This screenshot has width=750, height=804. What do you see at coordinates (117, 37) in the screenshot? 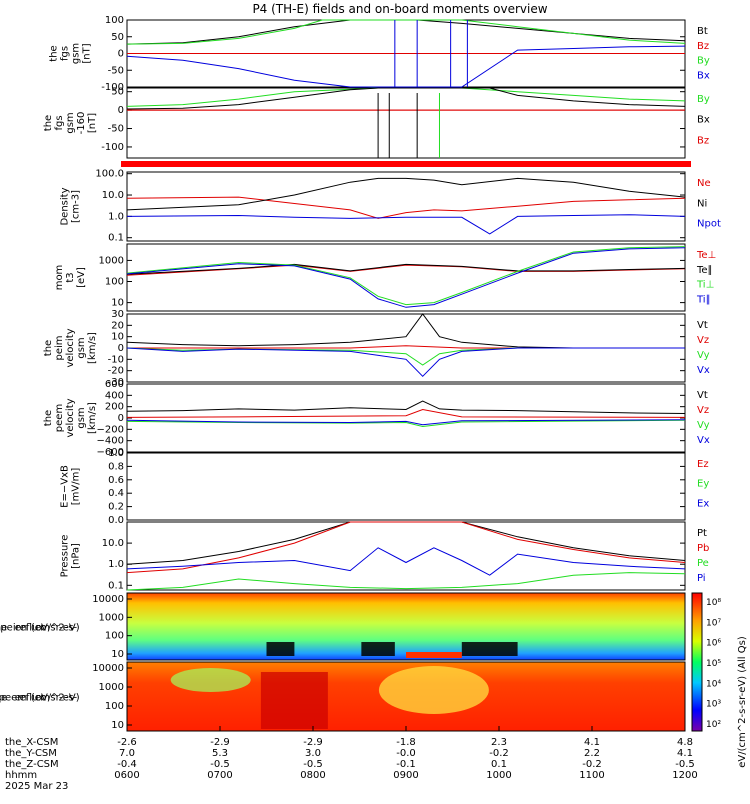
I see `fgs_gsm-ytick-label: 50` at bounding box center [117, 37].